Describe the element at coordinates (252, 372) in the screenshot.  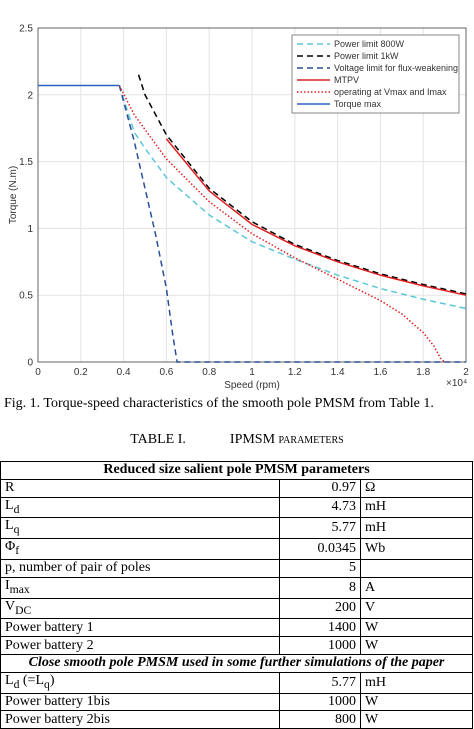
I see `x-tick-label: 1` at that location.